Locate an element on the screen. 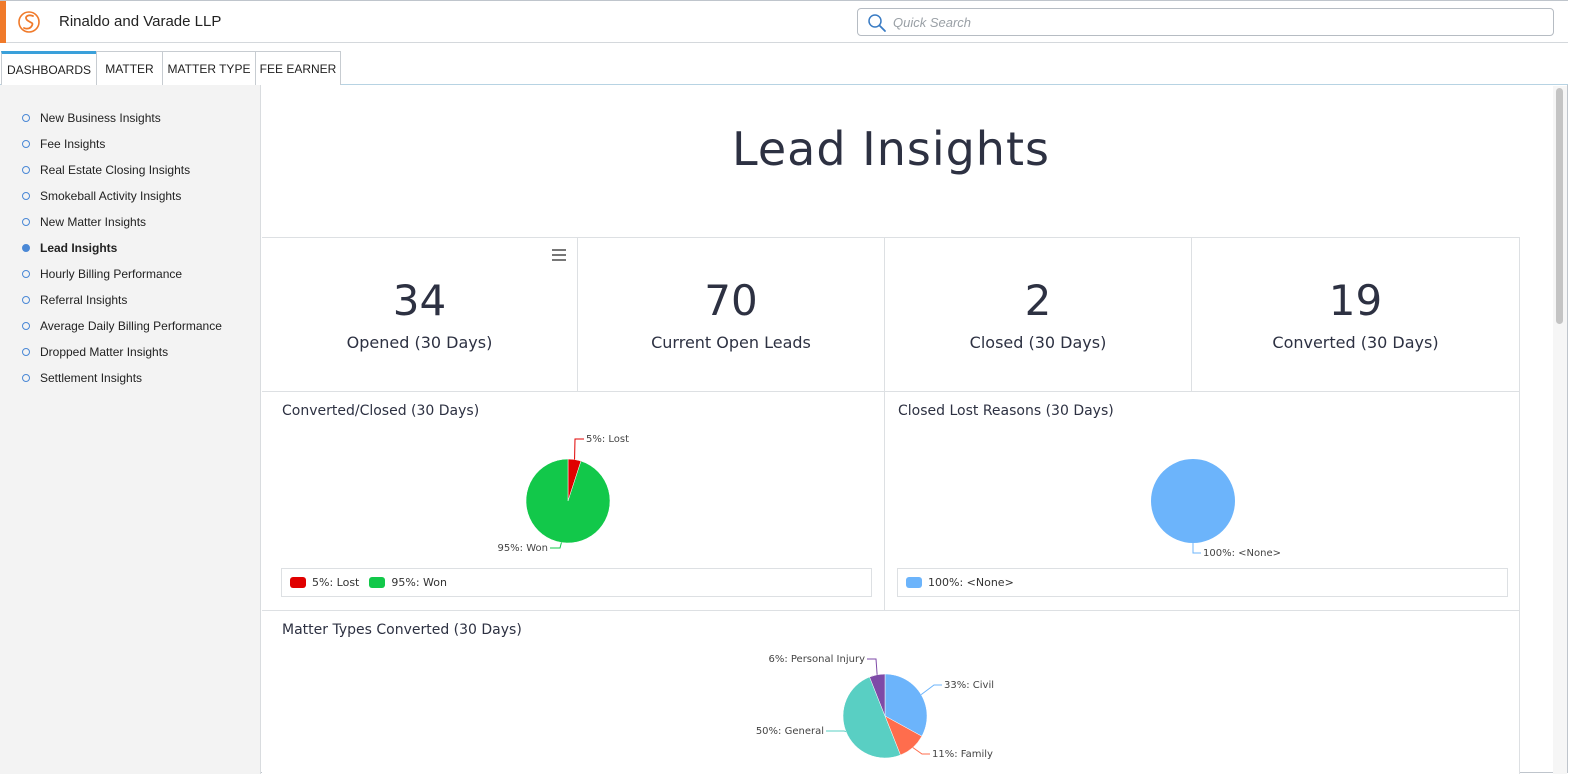  converted-closed-pie-chart: 5%: Lost 95%: Won is located at coordinates (563, 494).